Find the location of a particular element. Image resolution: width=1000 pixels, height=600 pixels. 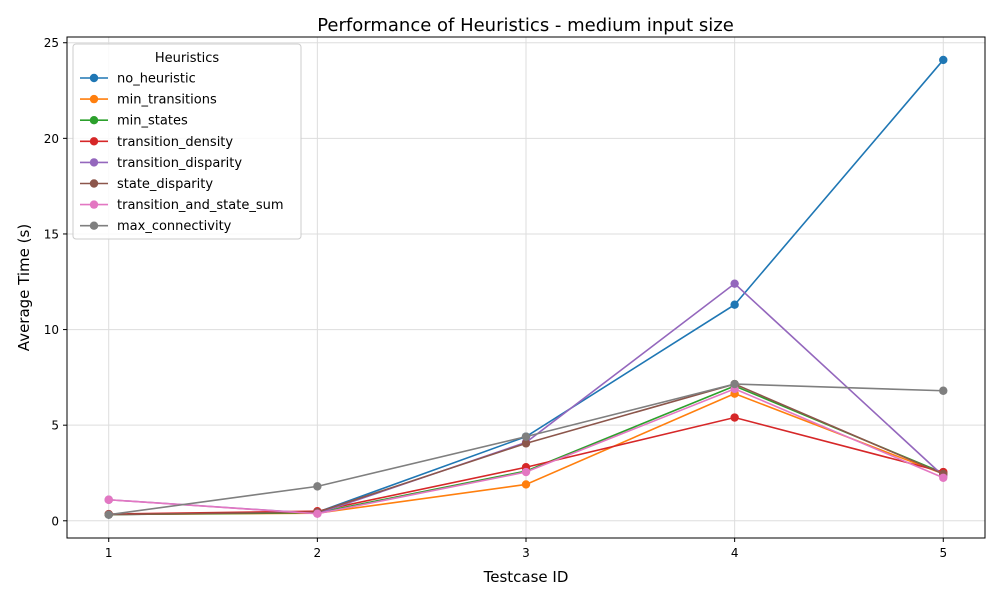

y-tick-label: 25 is located at coordinates (51, 43).